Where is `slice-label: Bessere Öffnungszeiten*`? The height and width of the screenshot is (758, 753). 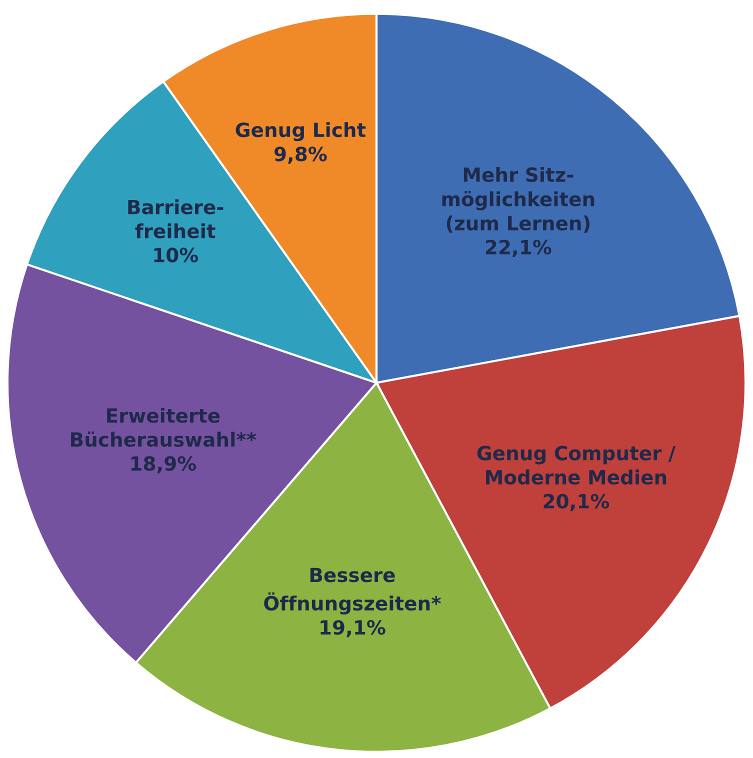
slice-label: Bessere Öffnungszeiten* is located at coordinates (352, 591).